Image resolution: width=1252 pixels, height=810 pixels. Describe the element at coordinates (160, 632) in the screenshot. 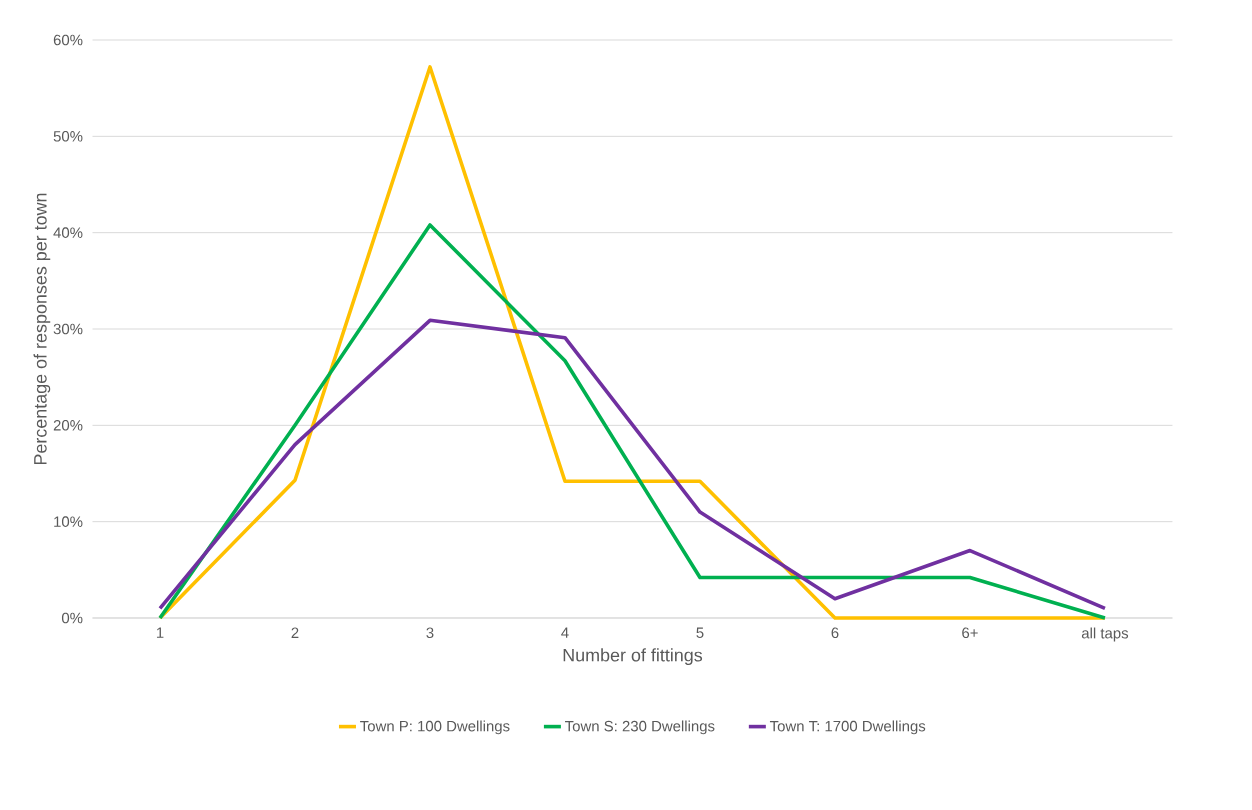

I see `x-tick-label: 1` at that location.